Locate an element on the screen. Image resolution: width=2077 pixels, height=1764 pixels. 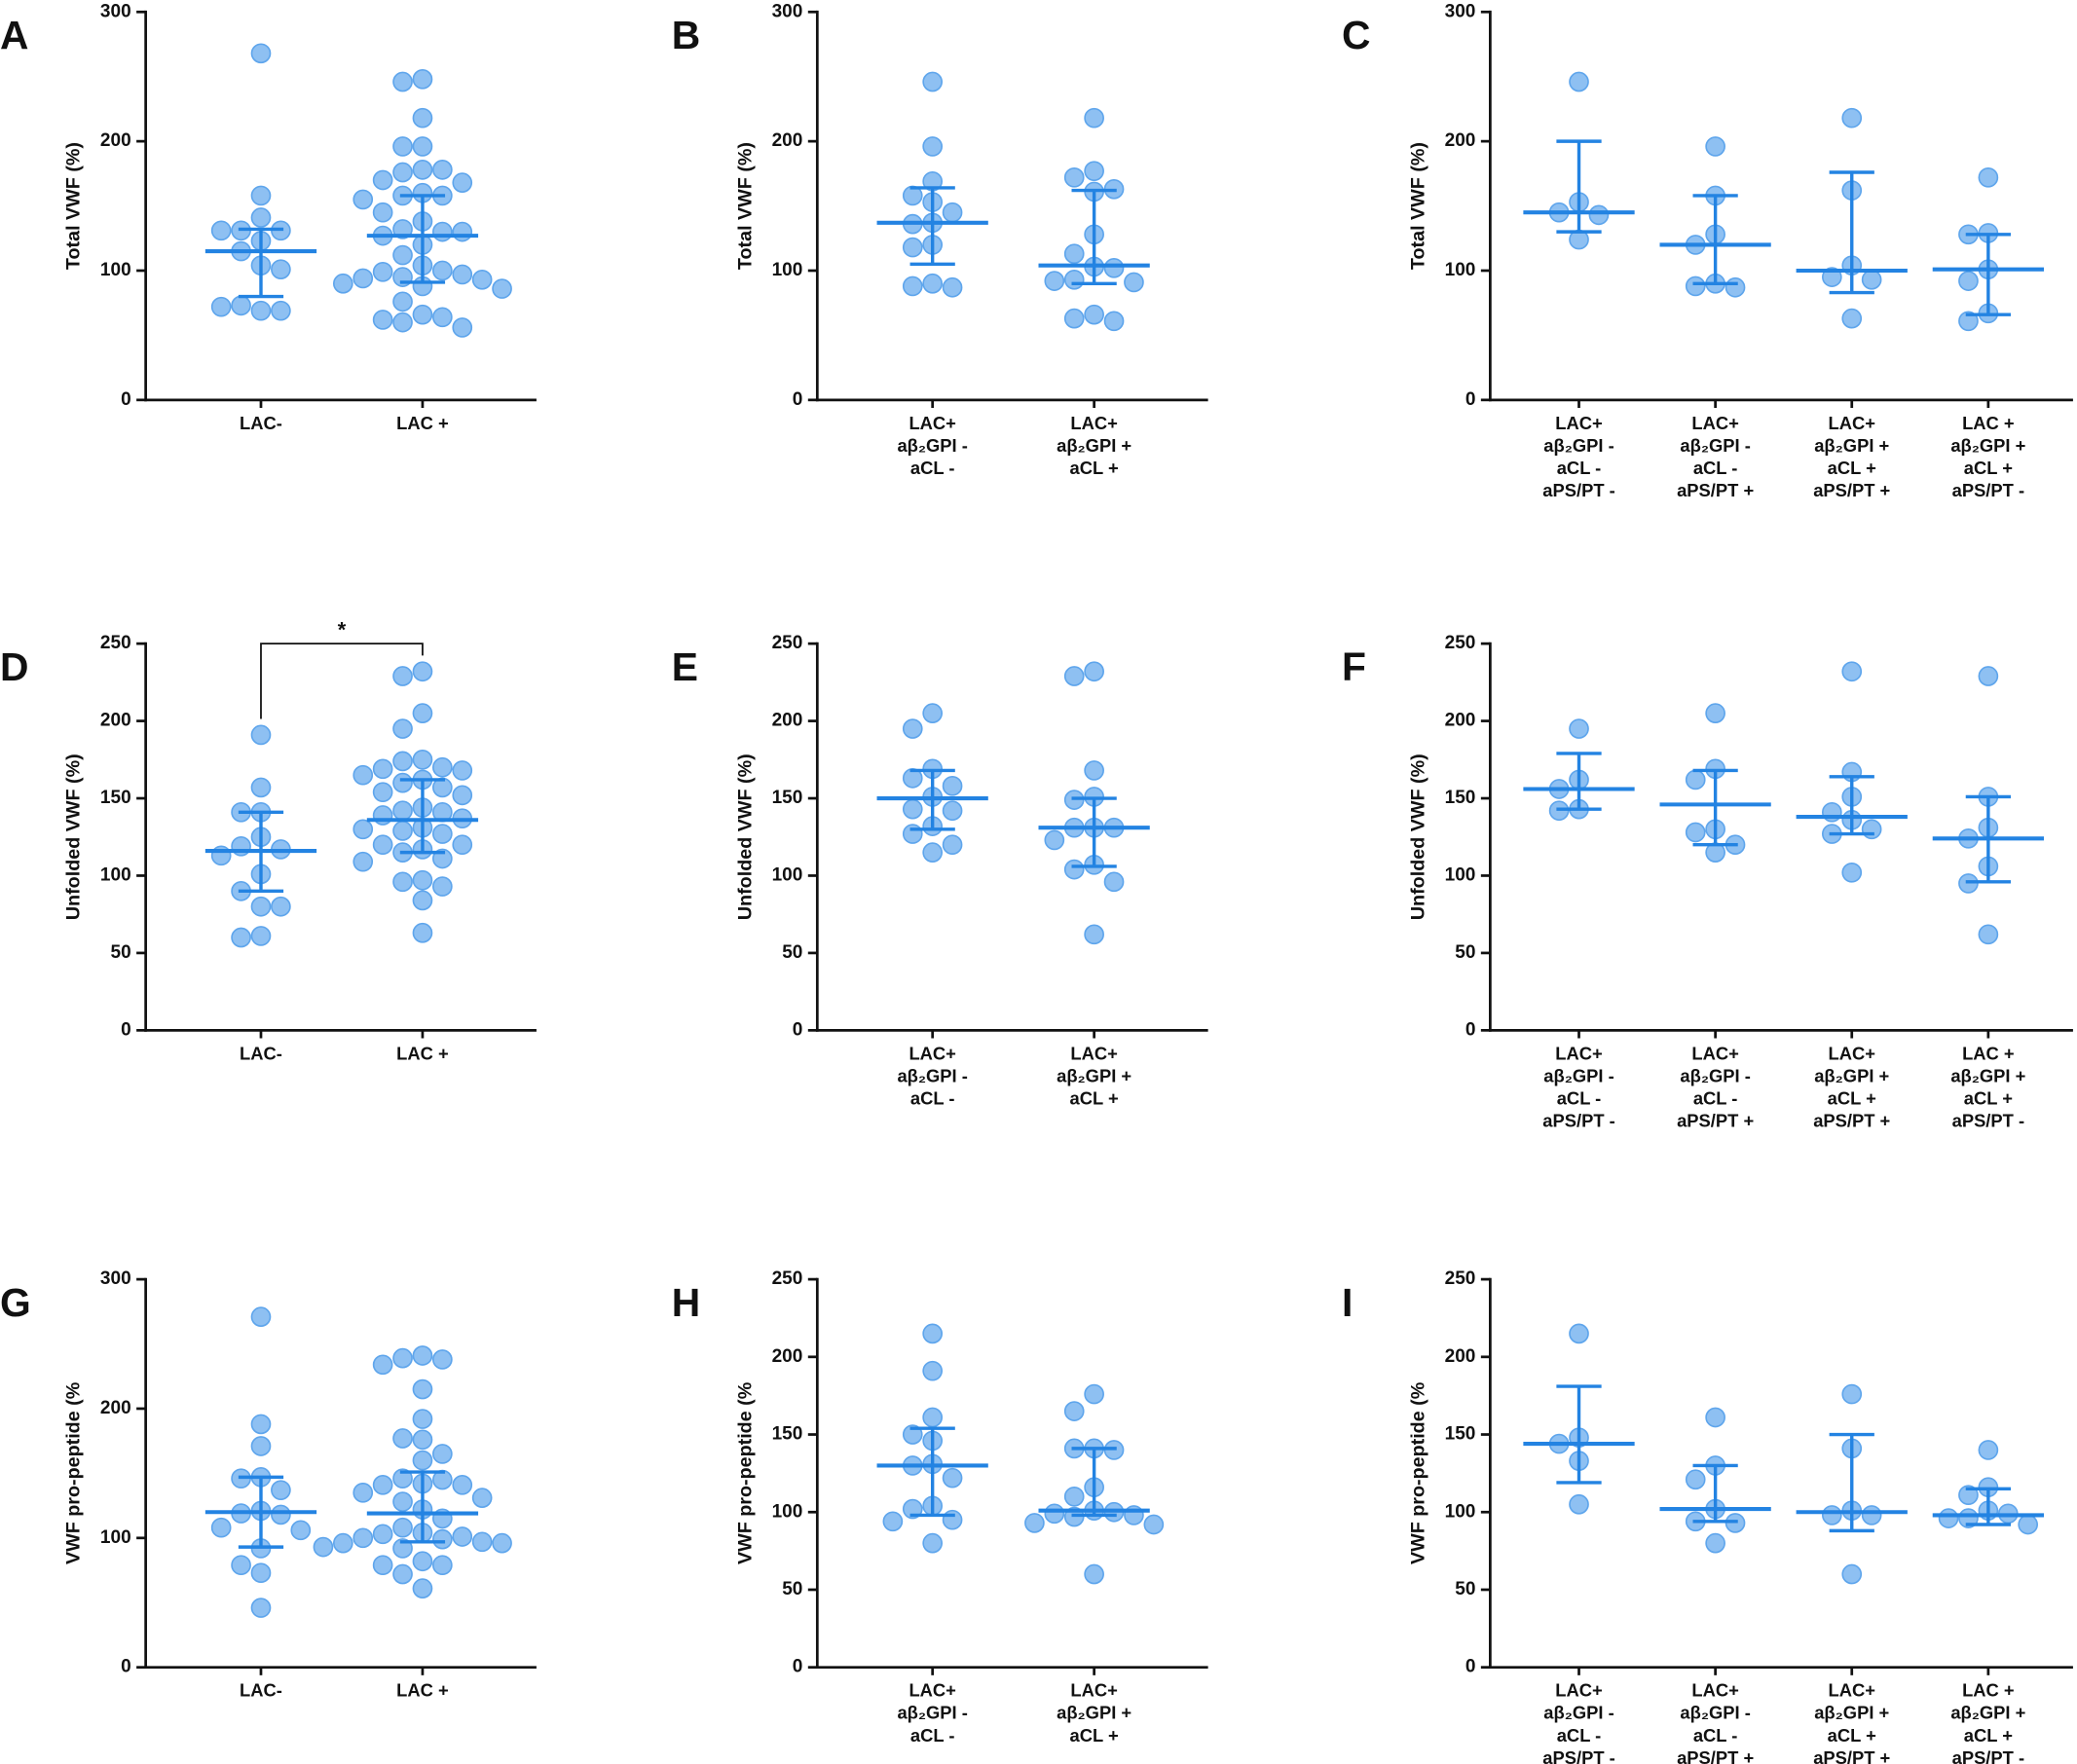
y-tick-label: 250 is located at coordinates (115, 643).